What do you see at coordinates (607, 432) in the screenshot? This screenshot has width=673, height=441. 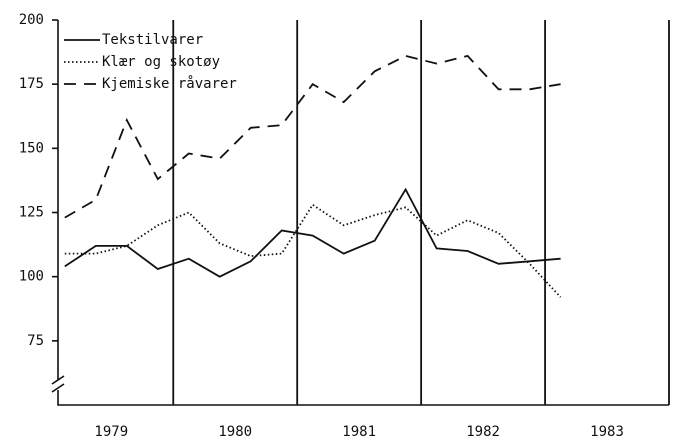 I see `x-tick-label: 1983` at bounding box center [607, 432].